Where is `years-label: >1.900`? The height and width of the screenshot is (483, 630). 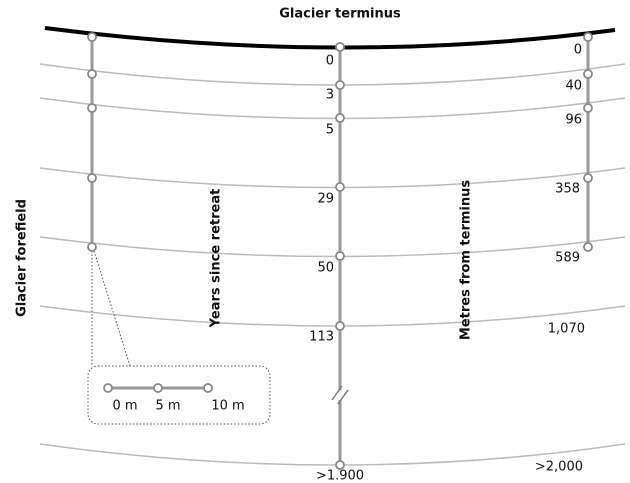
years-label: >1.900 is located at coordinates (340, 476).